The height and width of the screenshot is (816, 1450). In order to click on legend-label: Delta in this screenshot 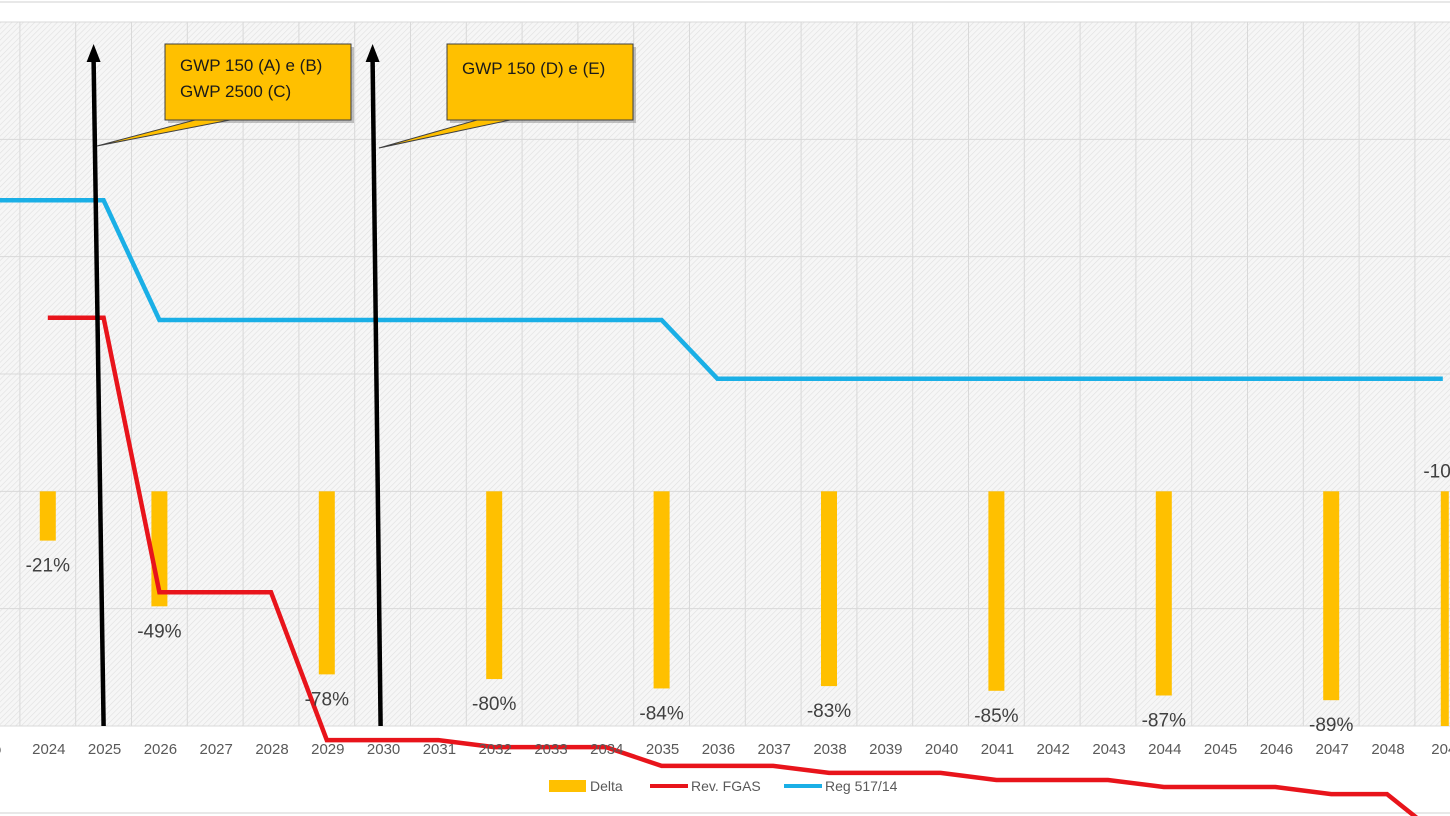, I will do `click(606, 786)`.